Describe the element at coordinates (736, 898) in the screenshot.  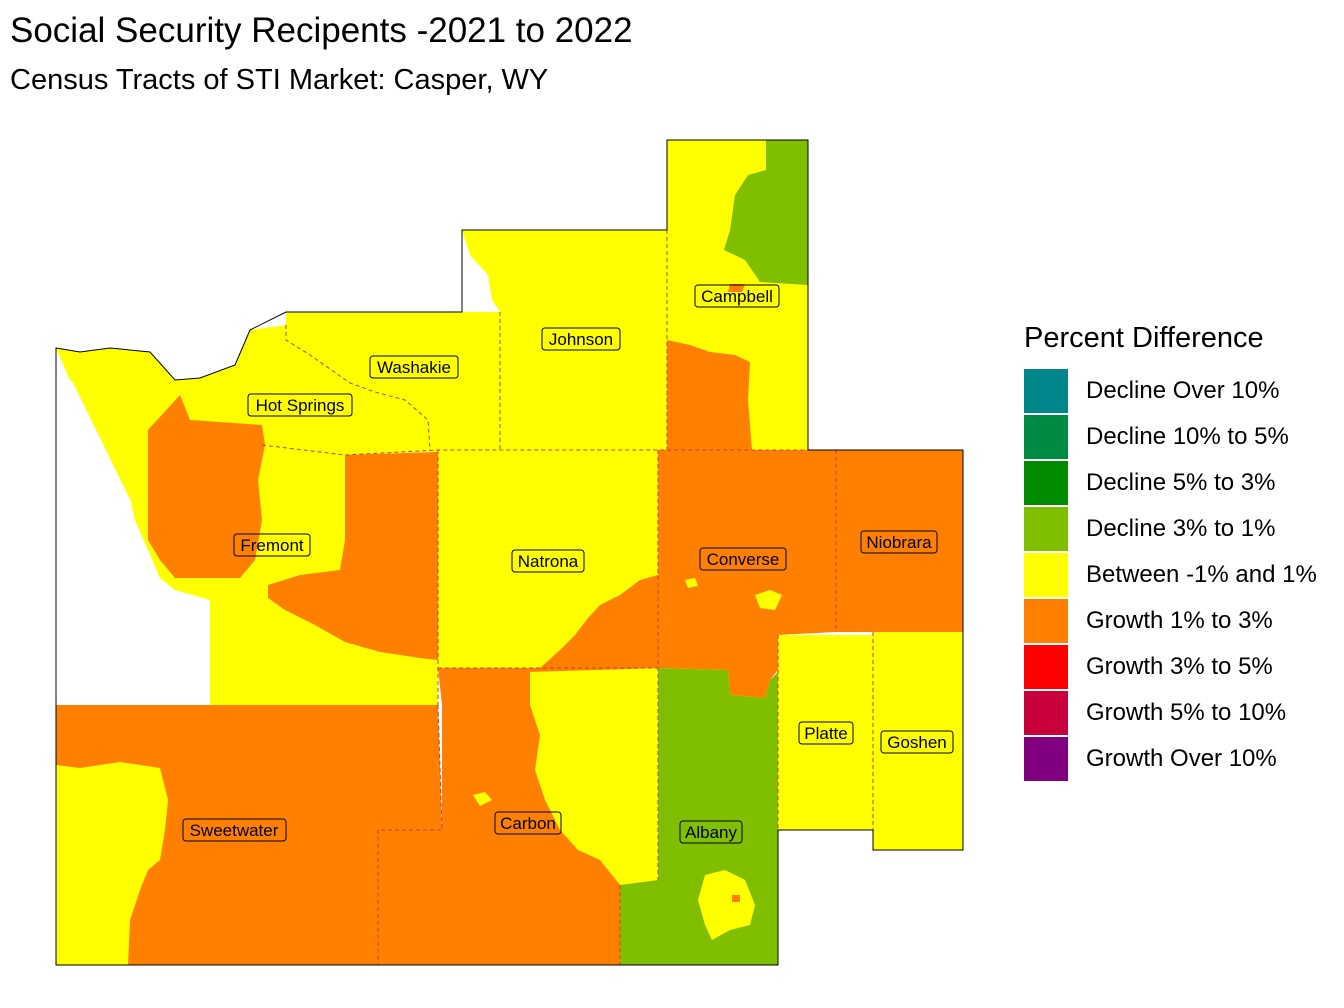
I see `albany-orange-dot` at that location.